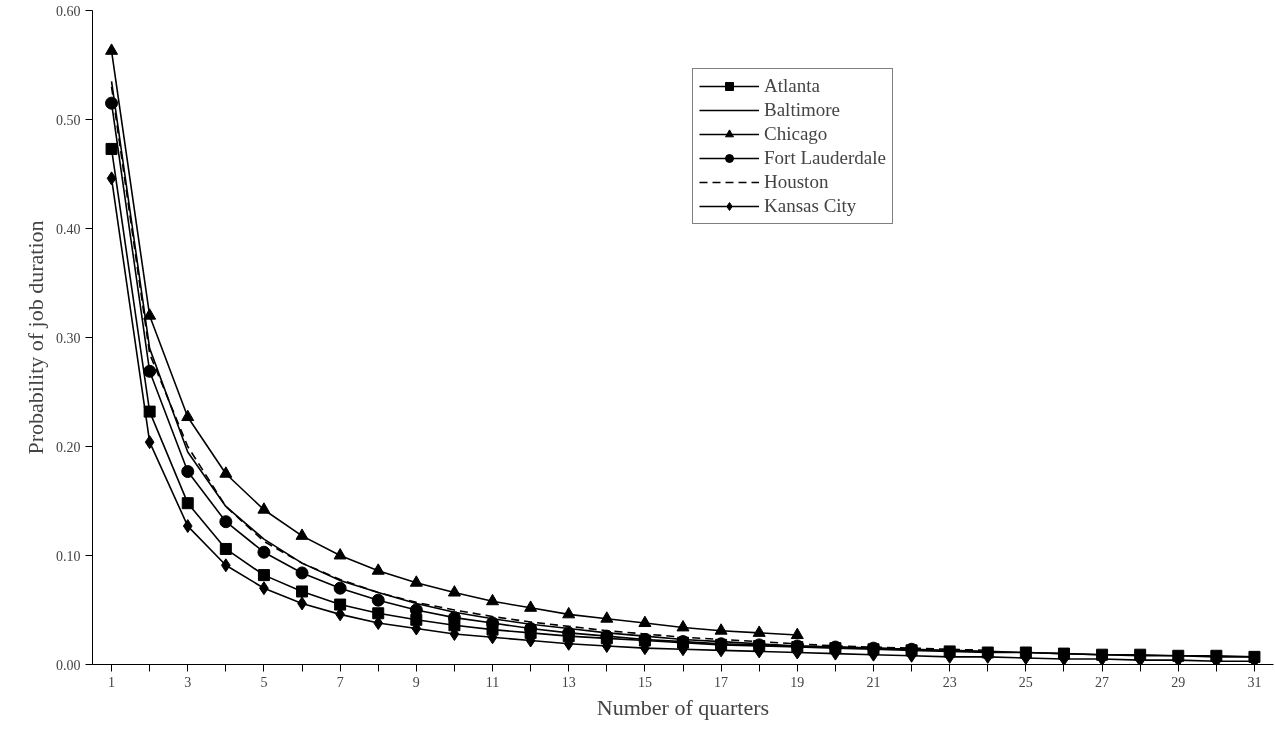 Image resolution: width=1275 pixels, height=750 pixels. I want to click on x-tick-label: 3, so click(188, 682).